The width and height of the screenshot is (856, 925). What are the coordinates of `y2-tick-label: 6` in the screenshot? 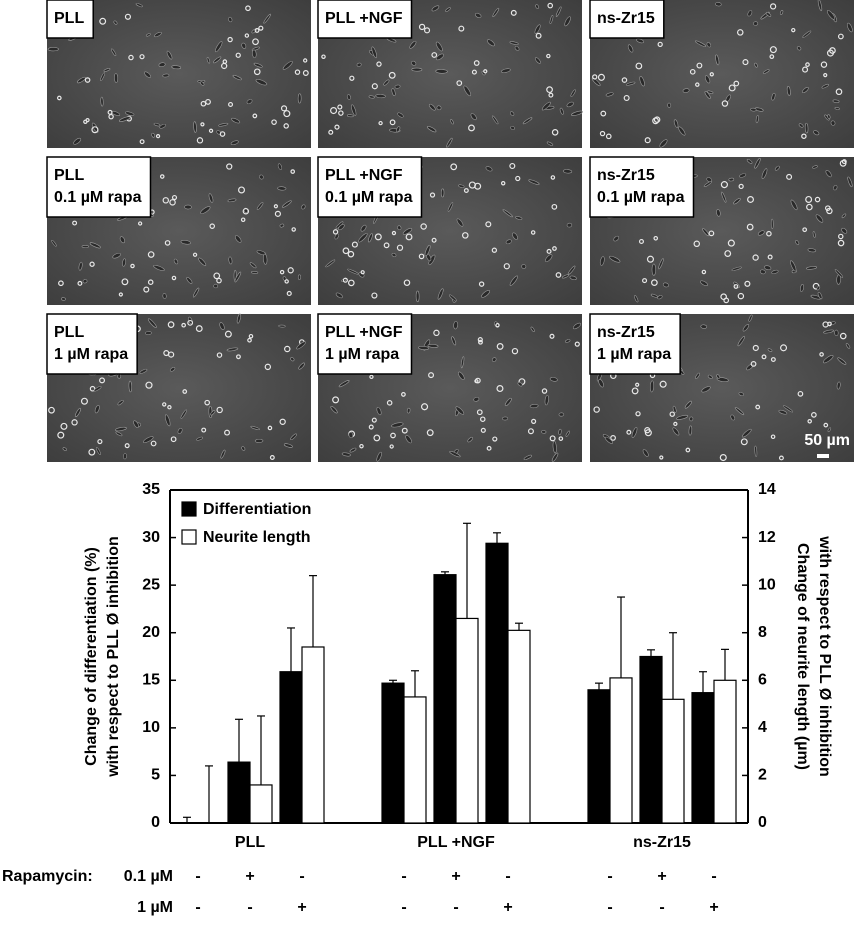 It's located at (762, 680).